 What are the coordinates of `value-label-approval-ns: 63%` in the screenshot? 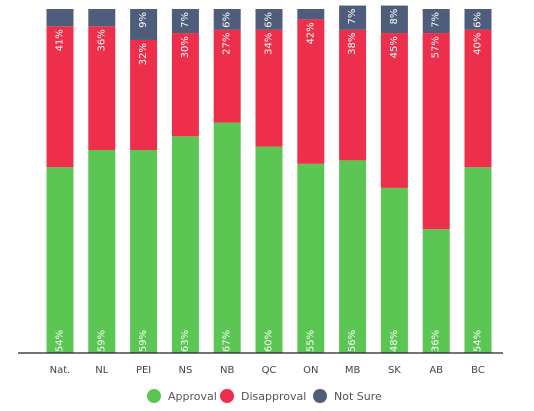 It's located at (185, 341).